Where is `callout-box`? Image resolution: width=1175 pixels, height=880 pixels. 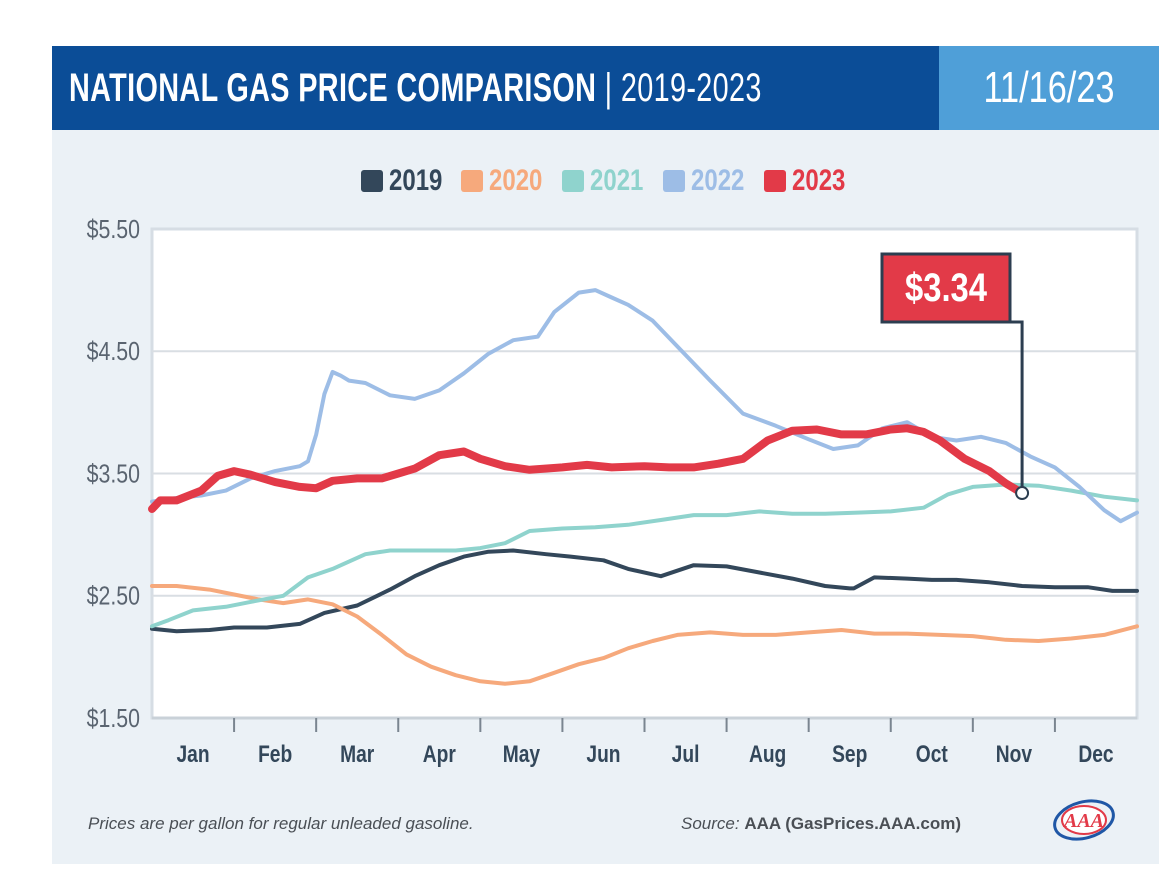 callout-box is located at coordinates (946, 288).